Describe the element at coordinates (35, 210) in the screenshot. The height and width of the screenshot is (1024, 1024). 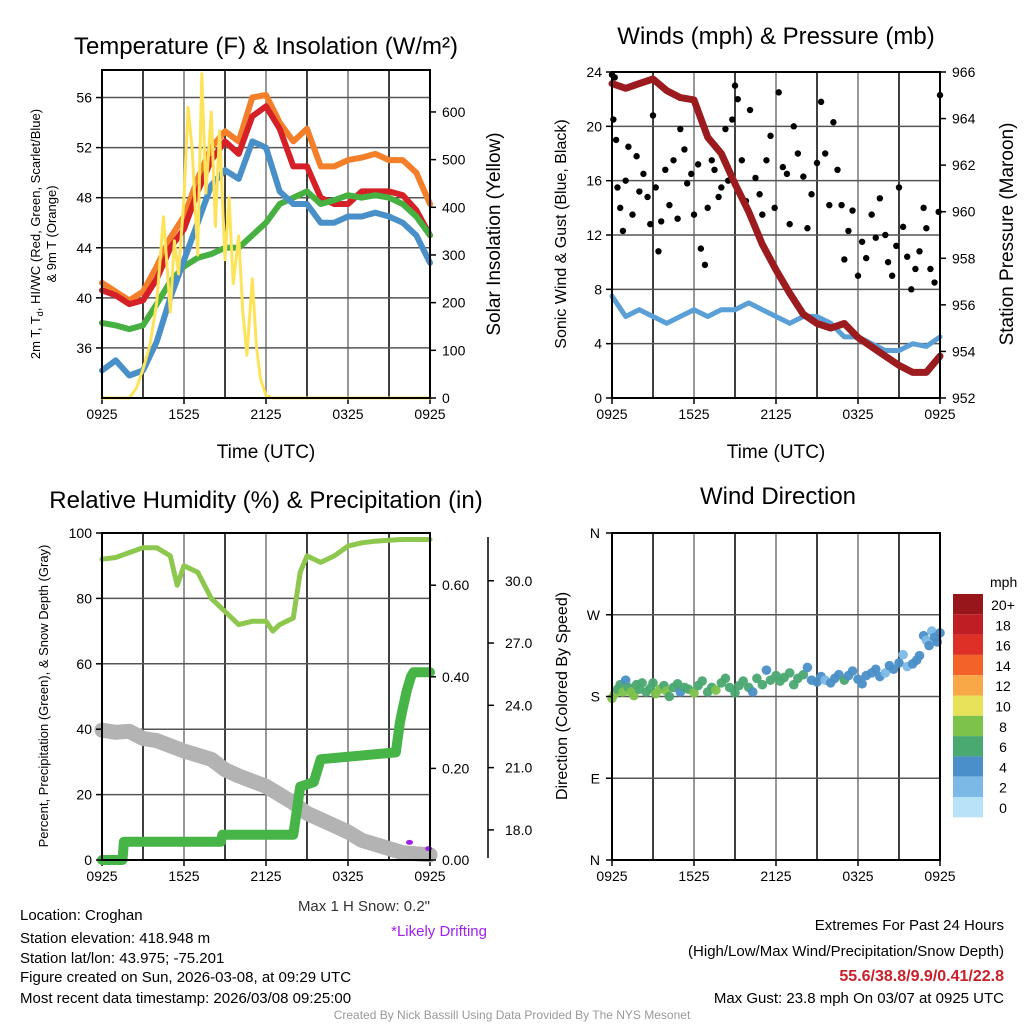
I see `ylabel-part: , HI/WC (Red, Green, Scarlet/Blue)` at that location.